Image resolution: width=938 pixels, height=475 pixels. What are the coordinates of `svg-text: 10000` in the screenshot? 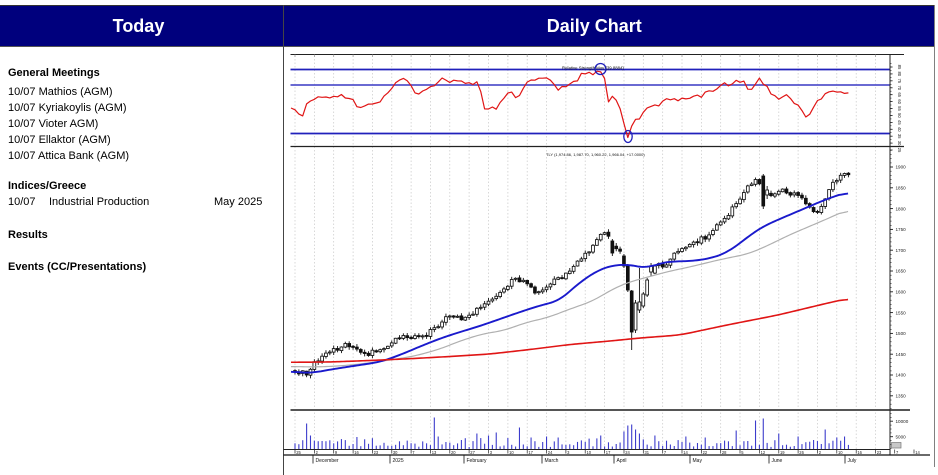 It's located at (902, 421).